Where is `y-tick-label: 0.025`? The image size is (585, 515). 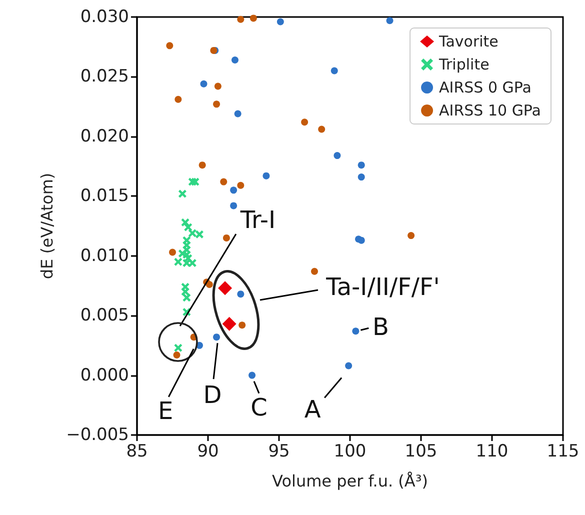
y-tick-label: 0.025 is located at coordinates (104, 76).